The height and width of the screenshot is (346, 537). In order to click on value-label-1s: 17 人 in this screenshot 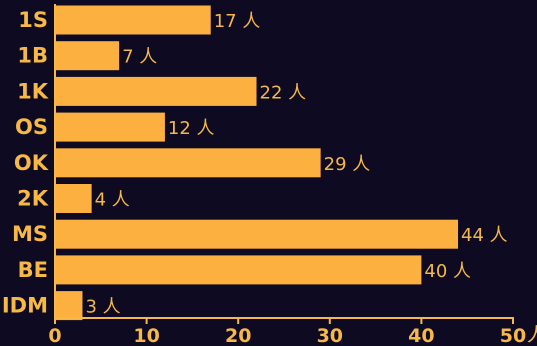, I will do `click(237, 21)`.